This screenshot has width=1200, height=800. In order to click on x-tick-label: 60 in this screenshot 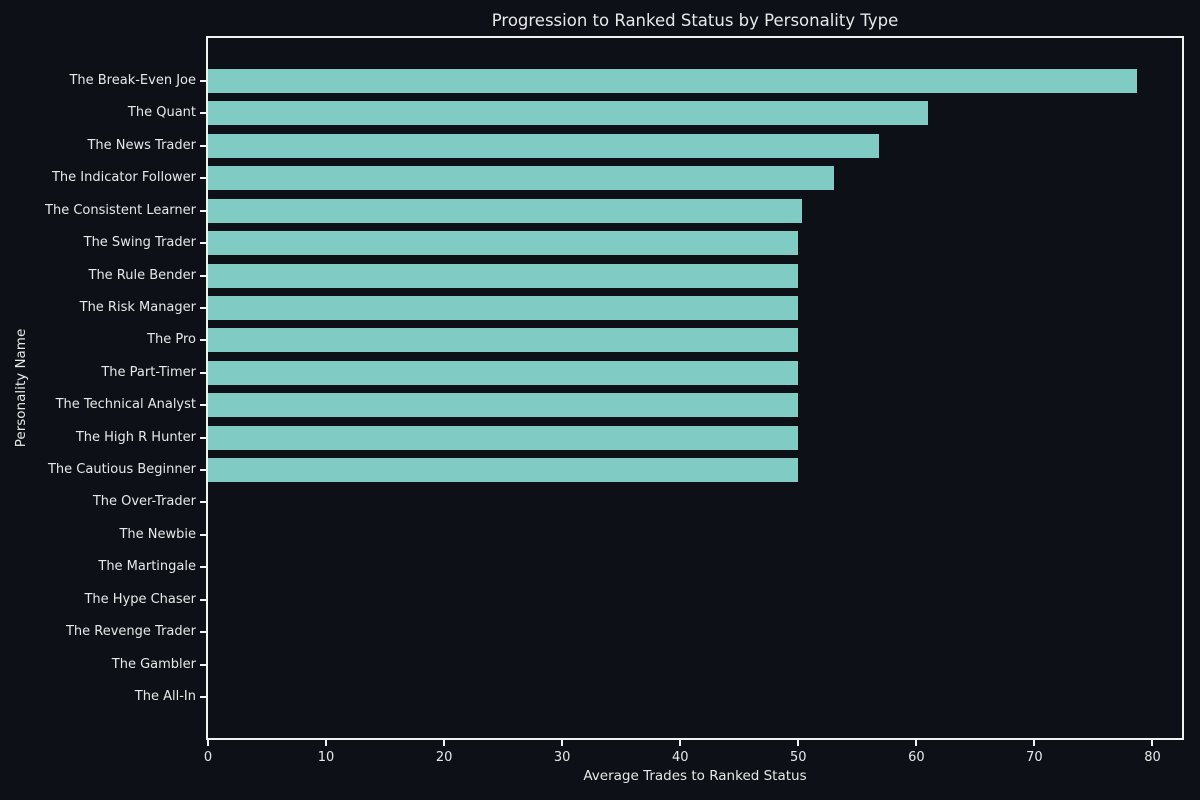, I will do `click(916, 757)`.